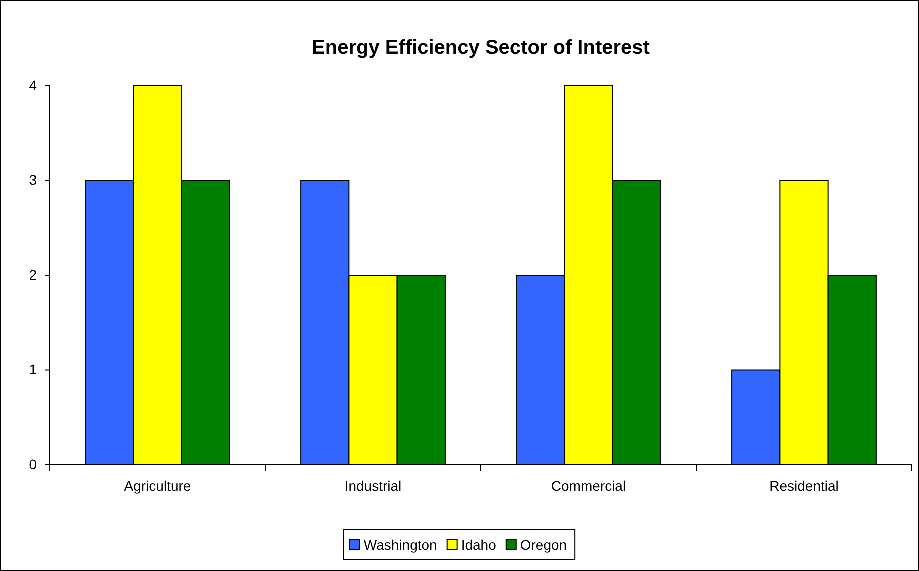  What do you see at coordinates (804, 486) in the screenshot?
I see `x-tick-label: Residential` at bounding box center [804, 486].